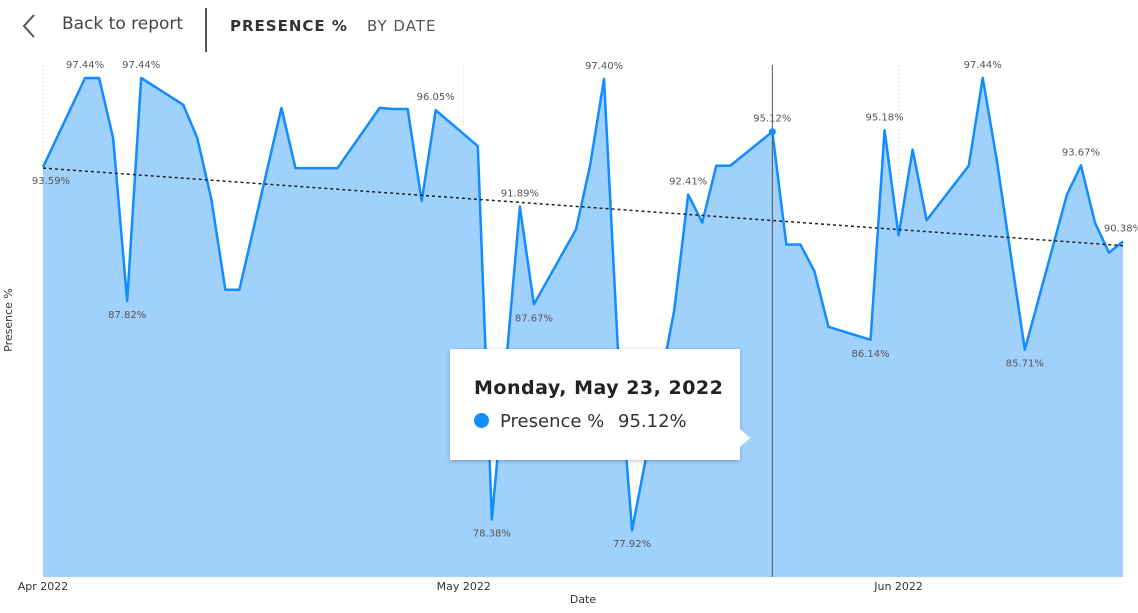  Describe the element at coordinates (745, 438) in the screenshot. I see `tooltip-arrow` at that location.